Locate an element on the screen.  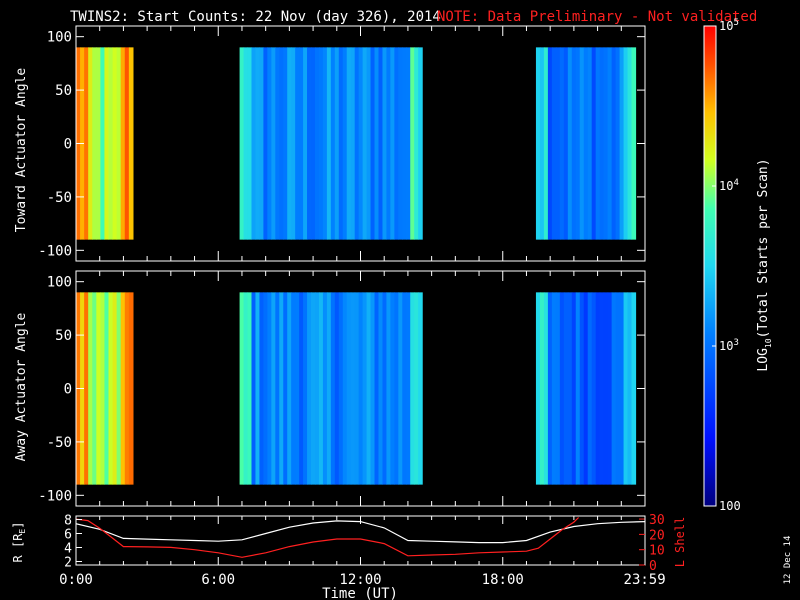
x-tick-label: 18:00 is located at coordinates (503, 580).